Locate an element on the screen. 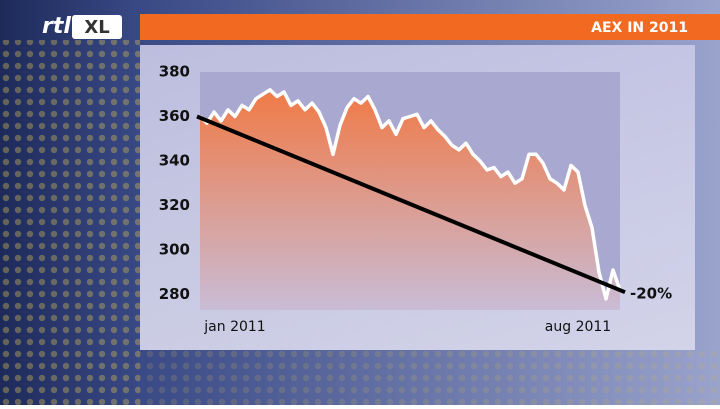 The image size is (720, 409). logo-suffix: XL is located at coordinates (96, 27).